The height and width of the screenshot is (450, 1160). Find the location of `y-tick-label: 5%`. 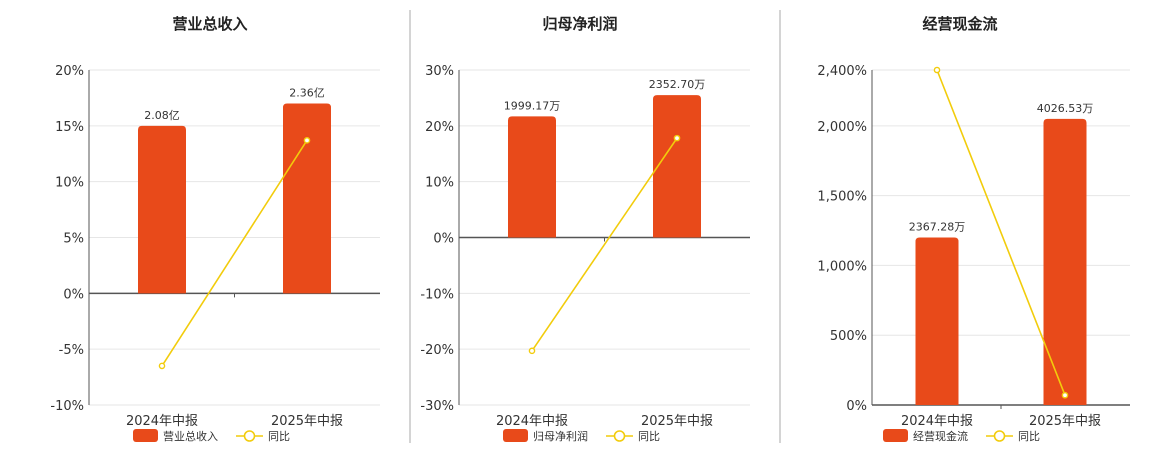

y-tick-label: 5% is located at coordinates (73, 239).